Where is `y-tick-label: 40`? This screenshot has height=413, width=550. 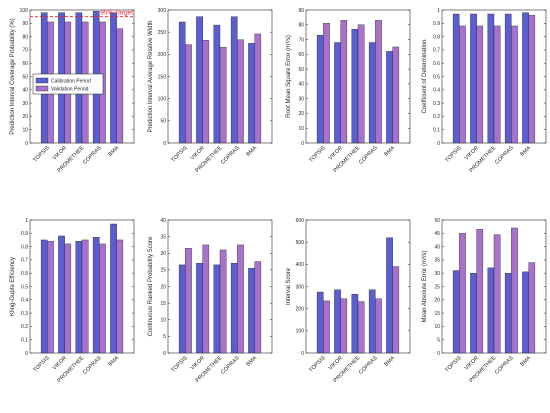 y-tick-label: 40 is located at coordinates (437, 247).